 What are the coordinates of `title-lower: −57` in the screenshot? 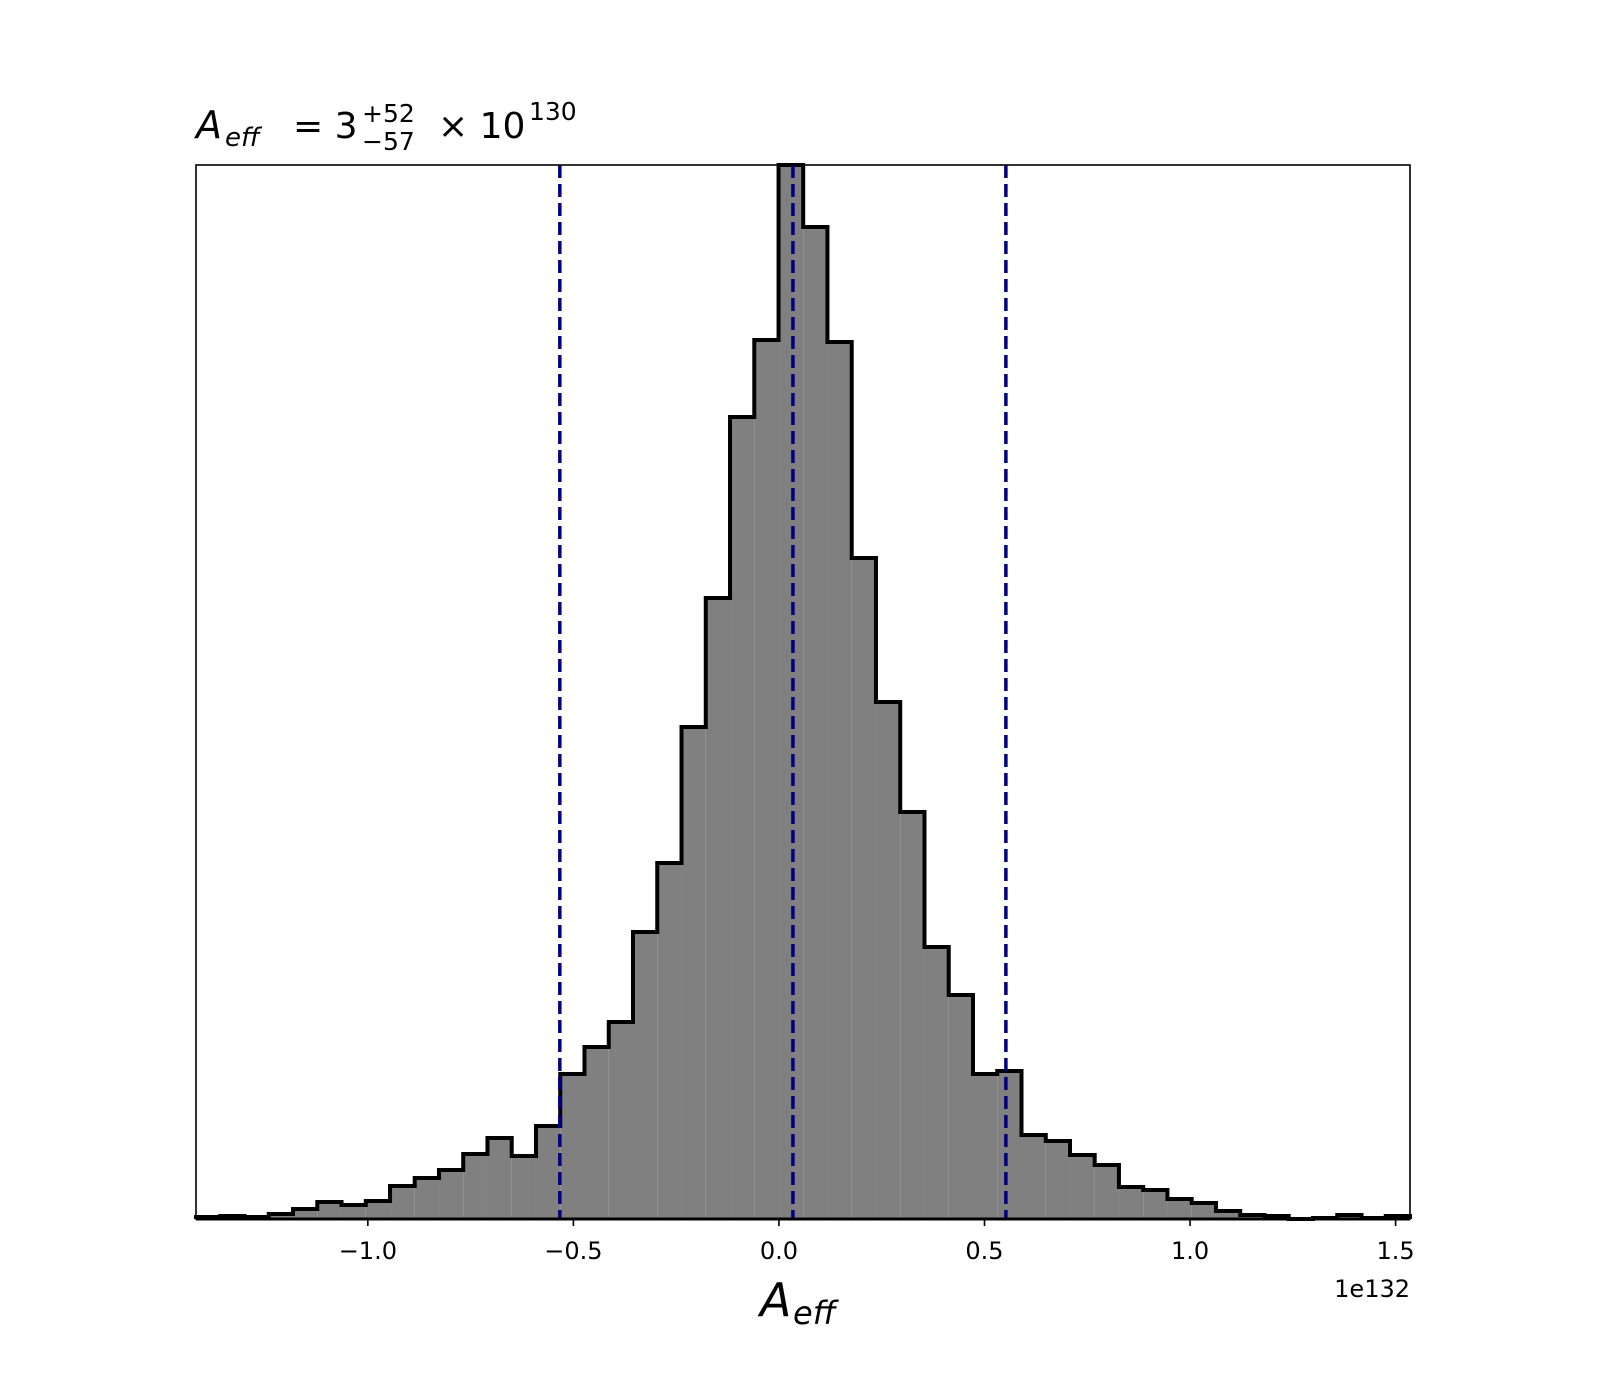 It's located at (388, 141).